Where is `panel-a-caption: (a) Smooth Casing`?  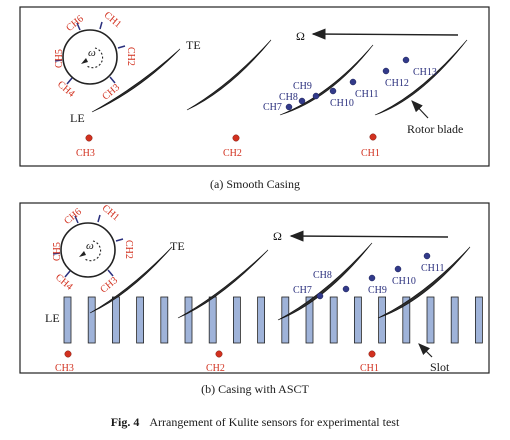 panel-a-caption: (a) Smooth Casing is located at coordinates (255, 184).